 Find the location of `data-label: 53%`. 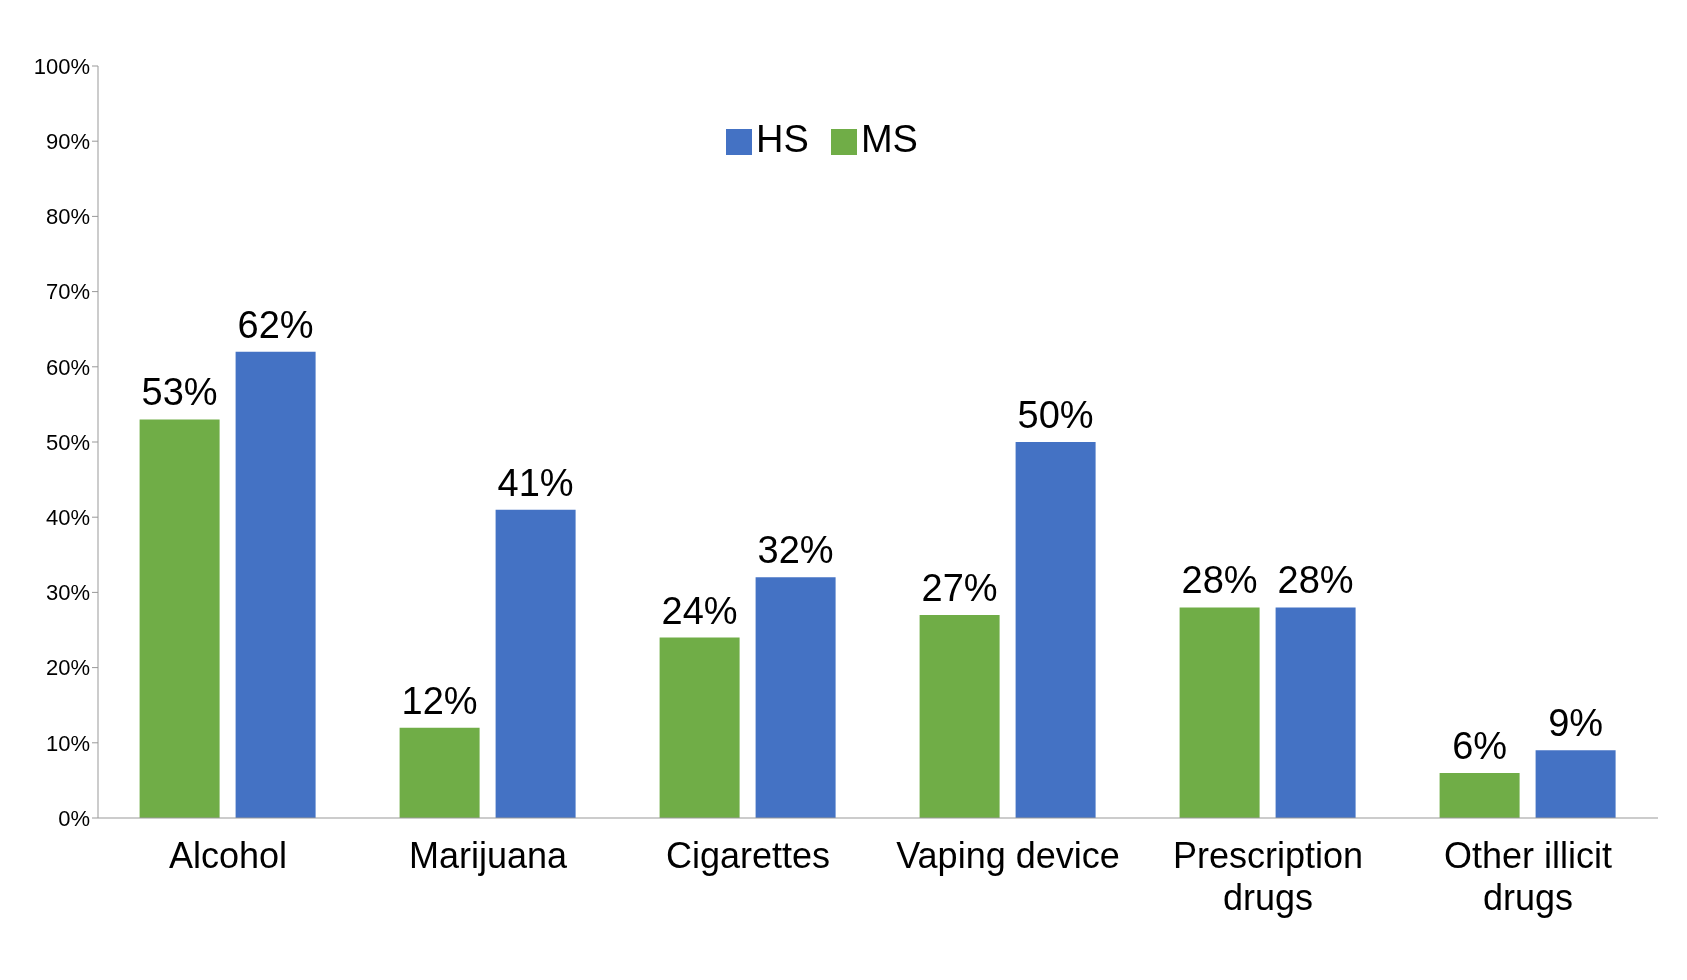

data-label: 53% is located at coordinates (179, 392).